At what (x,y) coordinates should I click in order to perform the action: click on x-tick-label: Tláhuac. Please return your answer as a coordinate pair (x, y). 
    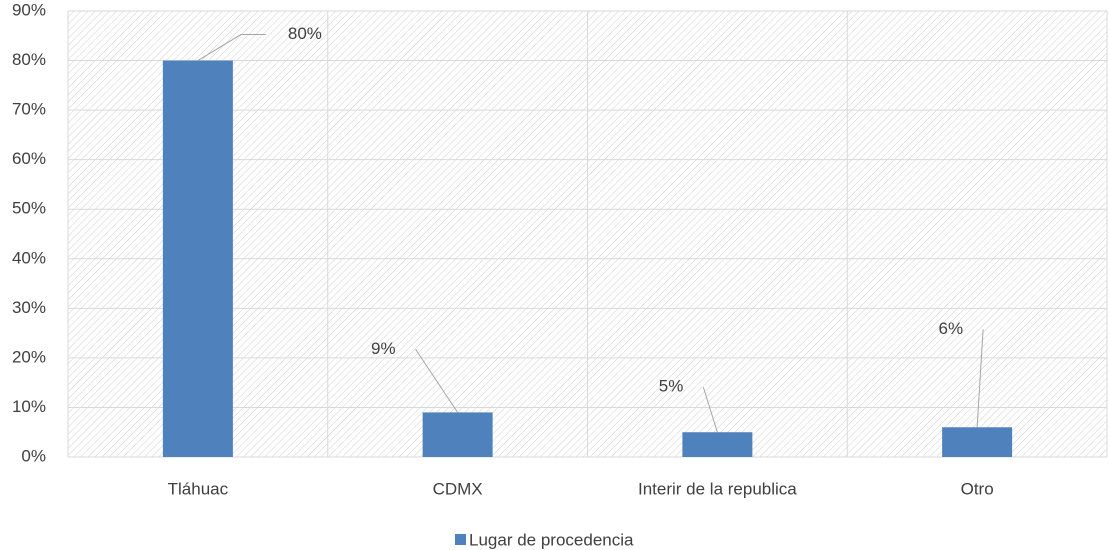
    Looking at the image, I should click on (198, 488).